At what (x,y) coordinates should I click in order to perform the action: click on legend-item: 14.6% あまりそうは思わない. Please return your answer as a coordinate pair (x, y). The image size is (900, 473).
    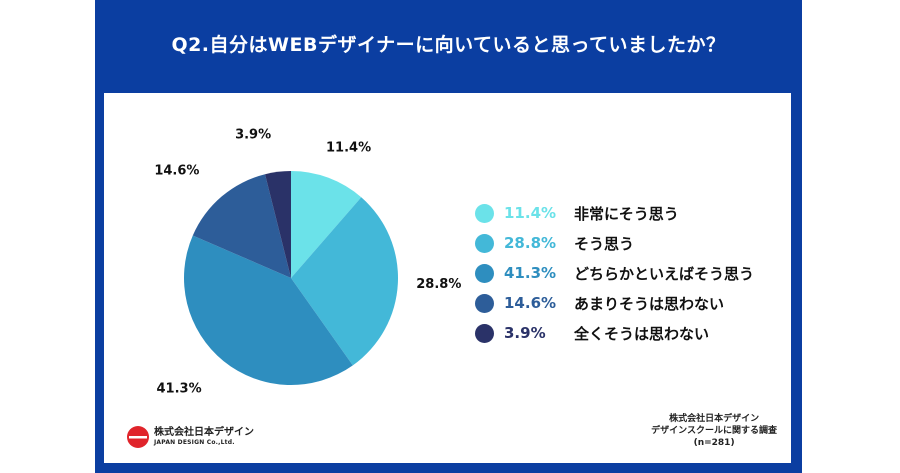
    Looking at the image, I should click on (630, 303).